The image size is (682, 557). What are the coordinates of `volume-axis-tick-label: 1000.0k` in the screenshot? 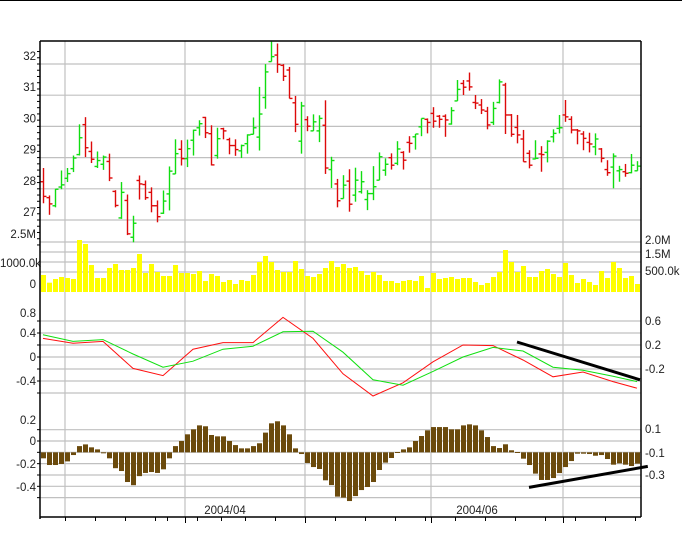 It's located at (20, 264).